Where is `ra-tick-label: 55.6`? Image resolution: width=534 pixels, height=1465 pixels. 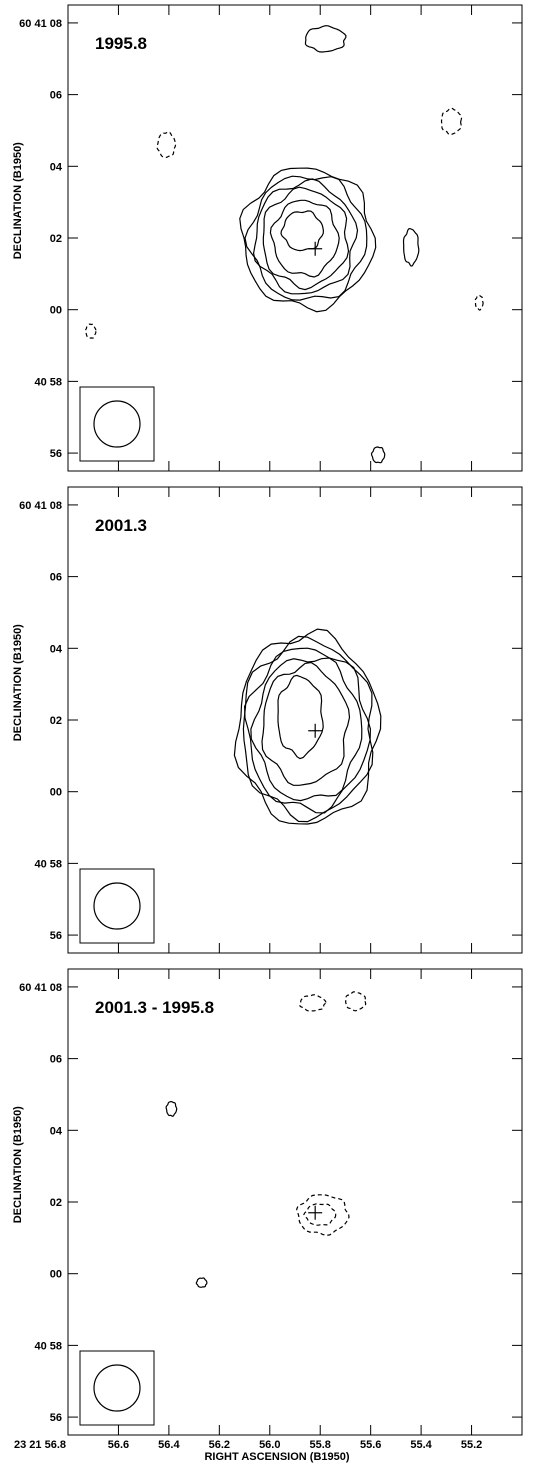 ra-tick-label: 55.6 is located at coordinates (370, 1445).